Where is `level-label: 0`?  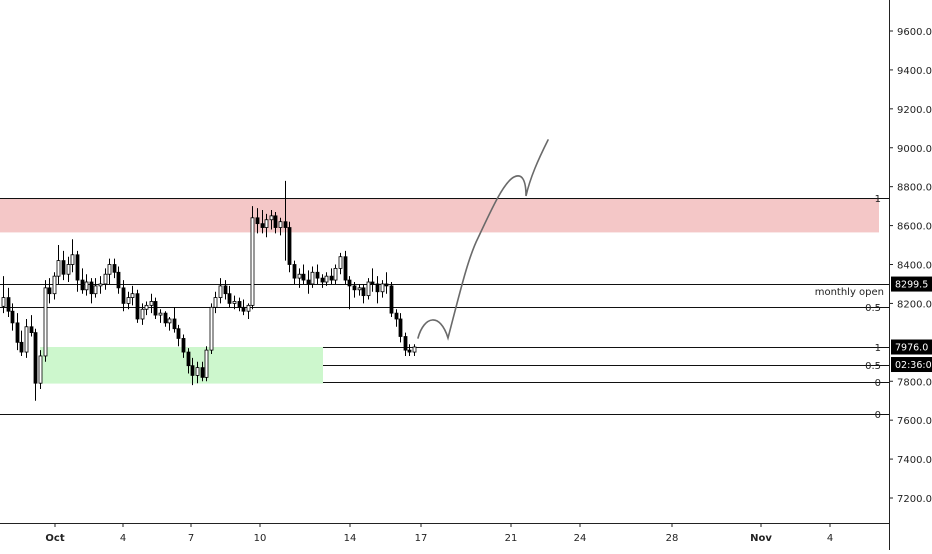 level-label: 0 is located at coordinates (878, 415).